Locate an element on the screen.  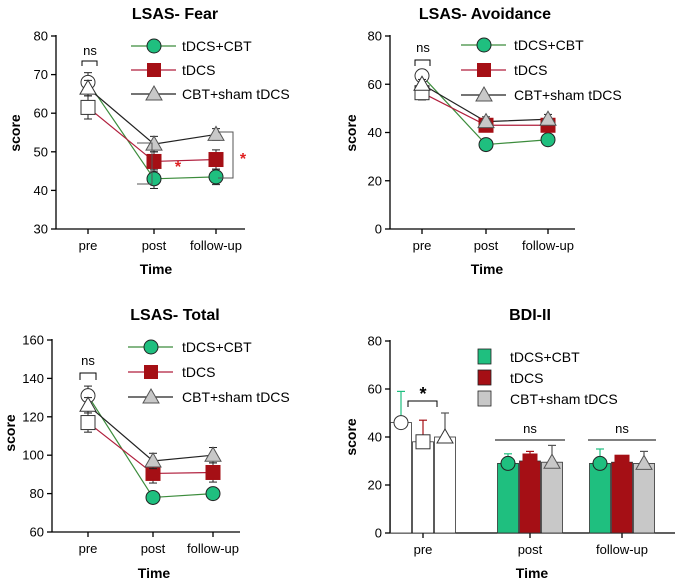
star-pre: * is located at coordinates (422, 394).